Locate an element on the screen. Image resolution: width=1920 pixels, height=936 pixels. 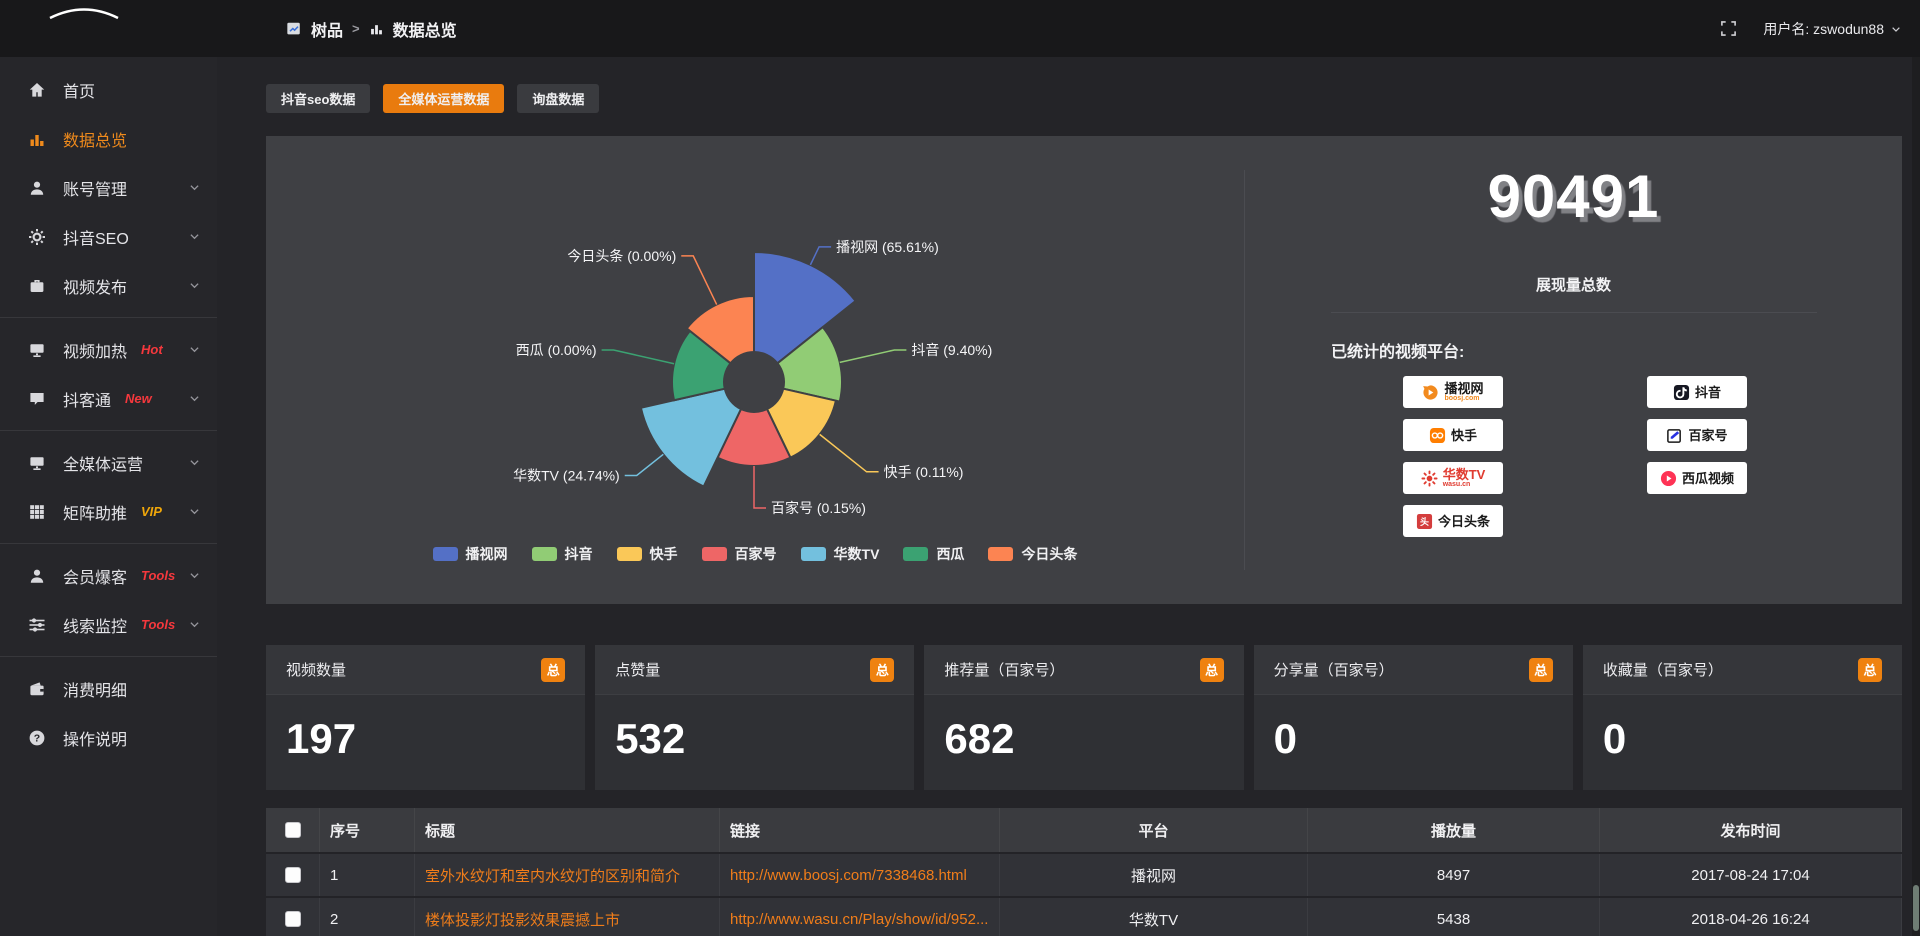
platform-name: 华数TV is located at coordinates (1464, 474).